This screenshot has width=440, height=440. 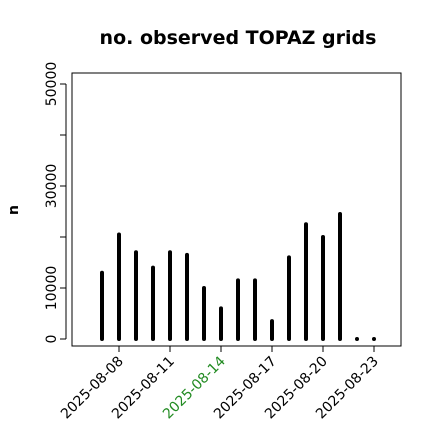 I want to click on y-axis-label: n, so click(x=14, y=210).